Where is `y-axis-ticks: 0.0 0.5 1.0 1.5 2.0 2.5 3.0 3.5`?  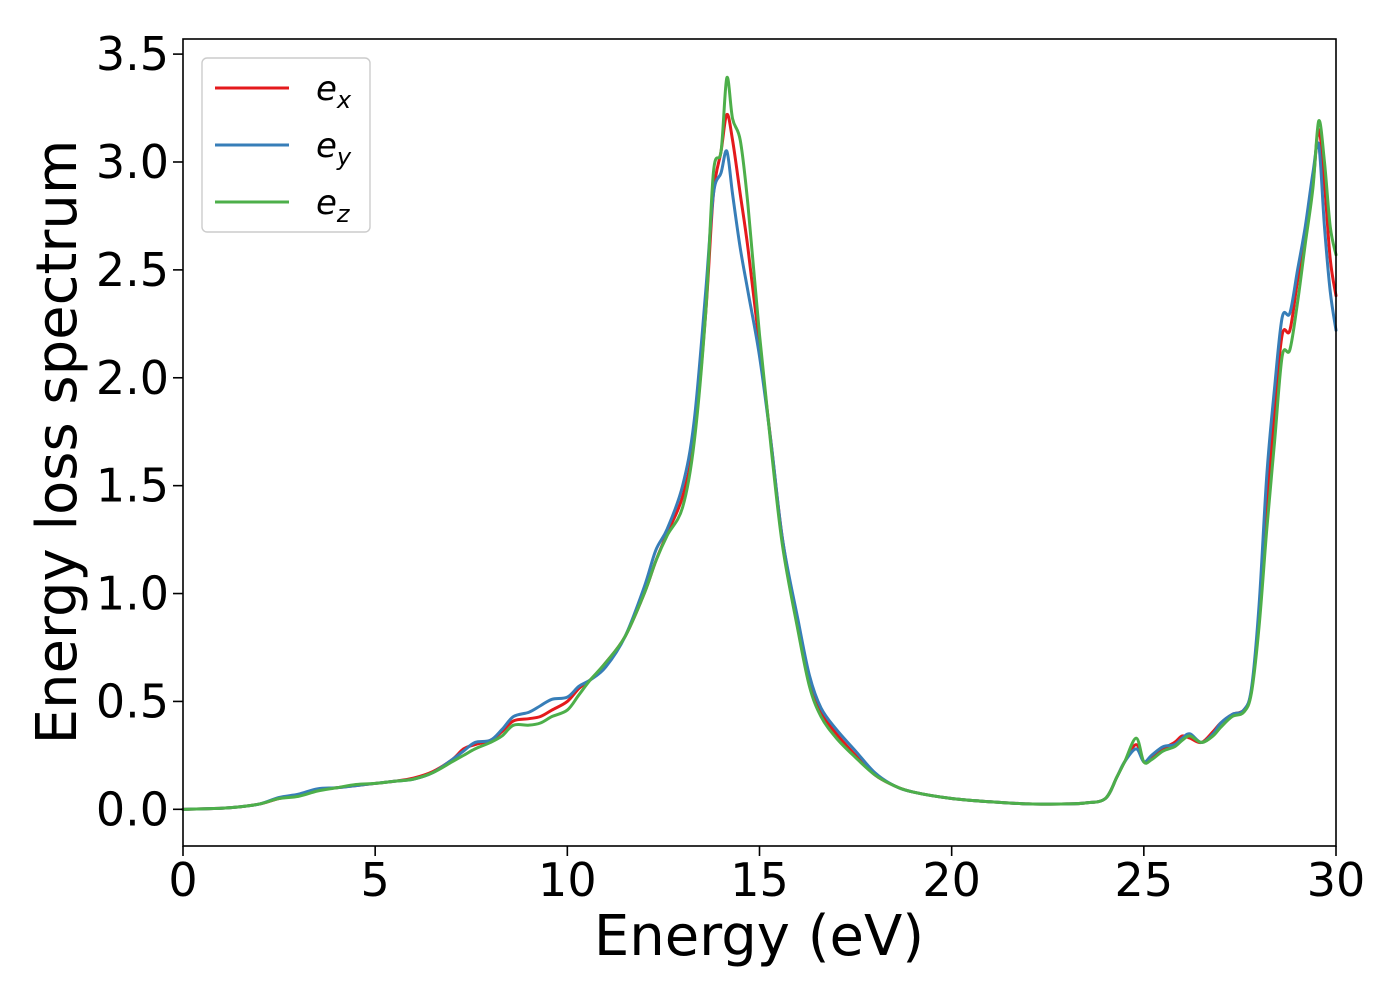 y-axis-ticks: 0.0 0.5 1.0 1.5 2.0 2.5 3.0 3.5 is located at coordinates (139, 431).